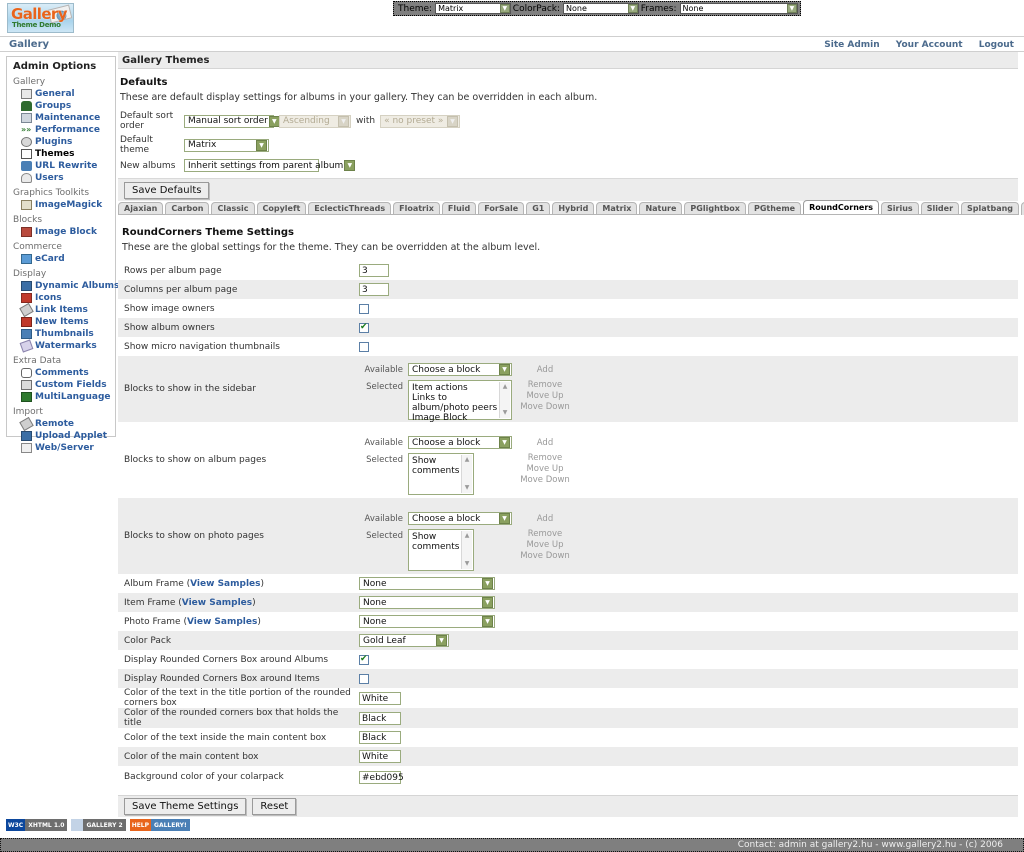 This screenshot has height=852, width=1024. Describe the element at coordinates (440, 418) in the screenshot. I see `list-item: Image Block` at that location.